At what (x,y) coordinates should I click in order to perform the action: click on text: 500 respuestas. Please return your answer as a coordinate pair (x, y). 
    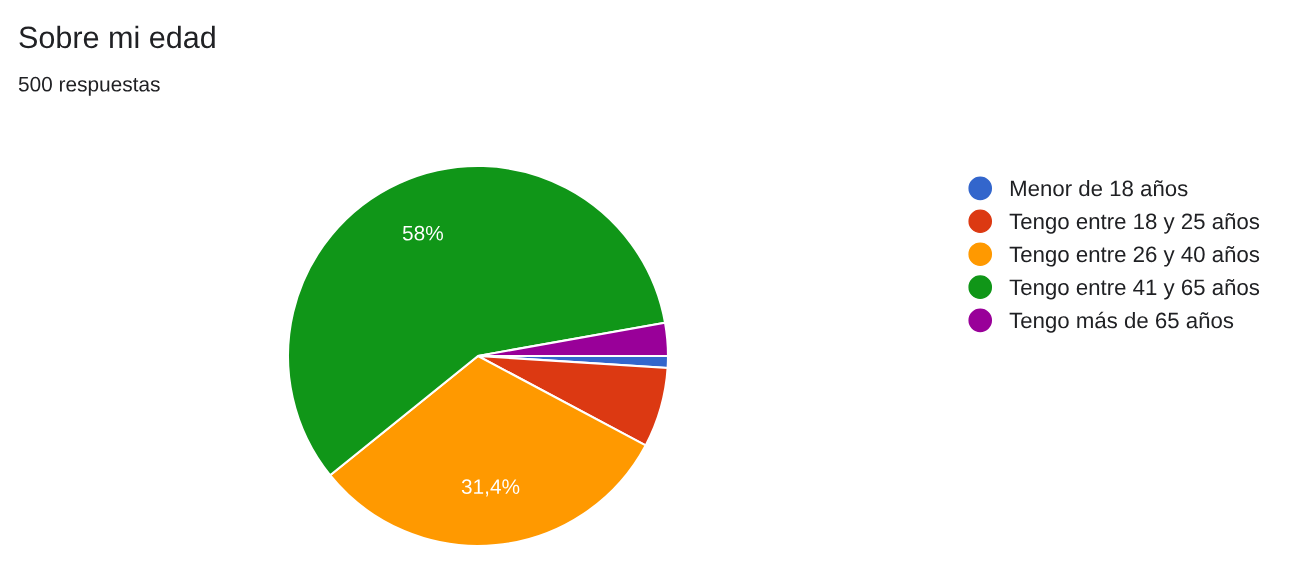
    Looking at the image, I should click on (89, 86).